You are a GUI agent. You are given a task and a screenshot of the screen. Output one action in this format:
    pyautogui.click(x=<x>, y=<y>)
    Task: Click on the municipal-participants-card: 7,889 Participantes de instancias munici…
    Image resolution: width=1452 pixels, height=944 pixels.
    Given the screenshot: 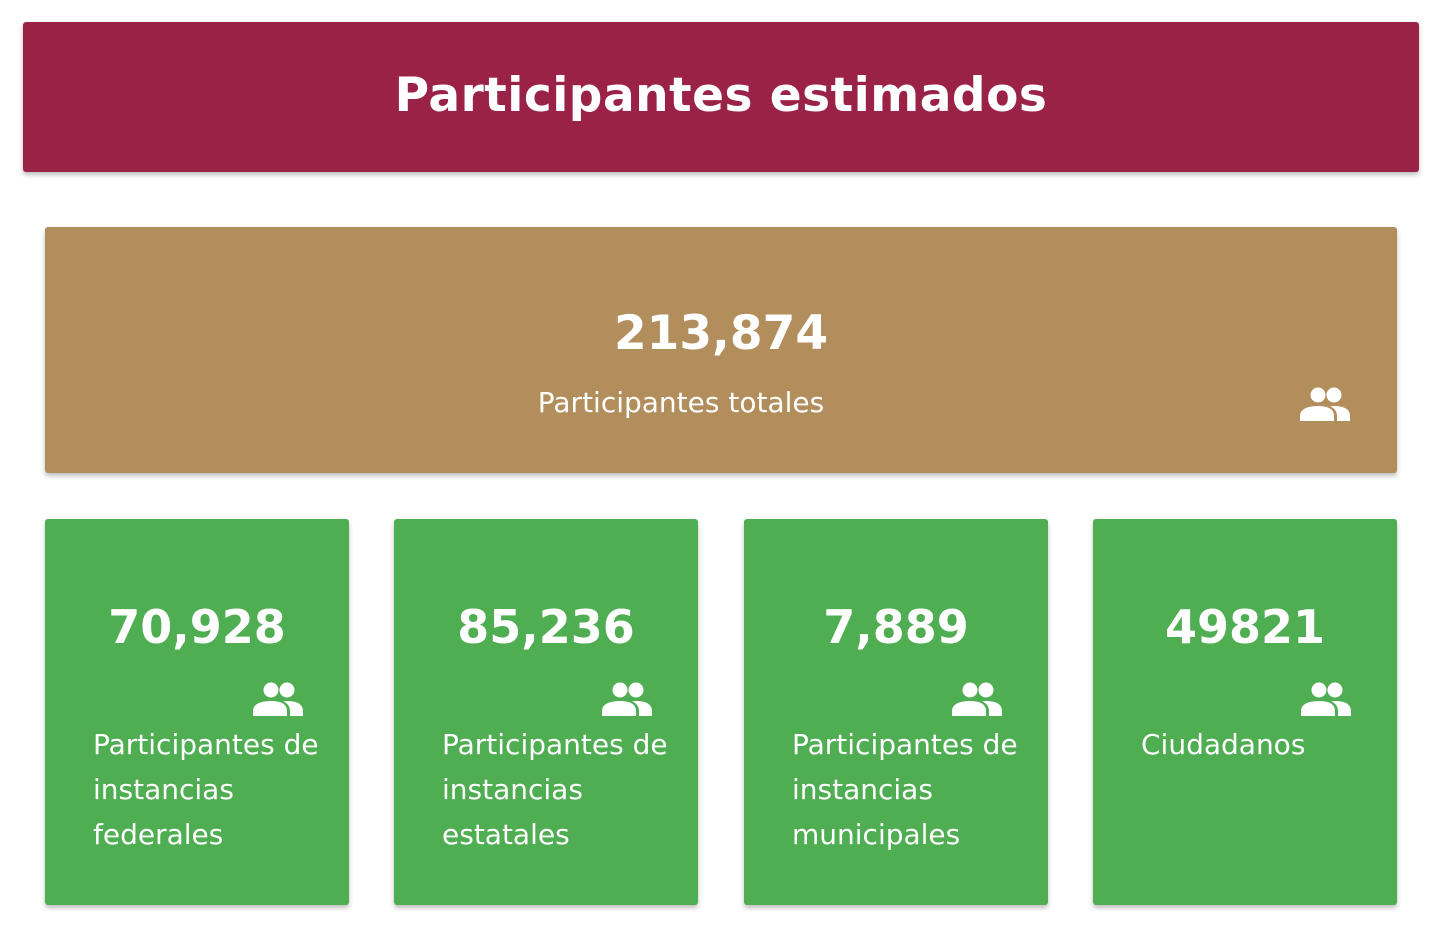 What is the action you would take?
    pyautogui.click(x=896, y=712)
    